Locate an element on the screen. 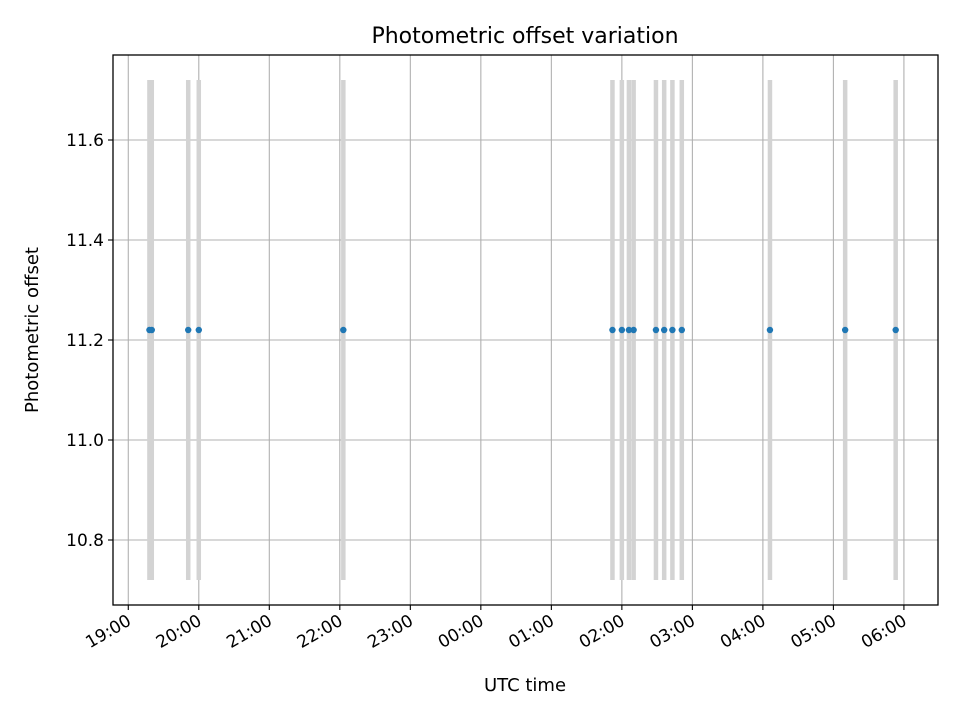 The image size is (960, 725). data-points is located at coordinates (522, 330).